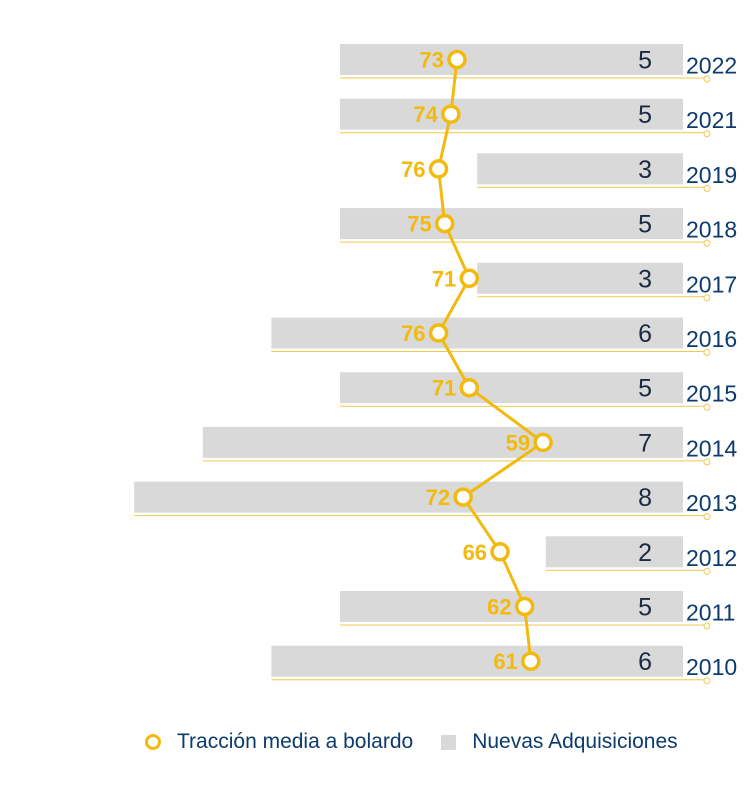 This screenshot has height=790, width=750. What do you see at coordinates (711, 394) in the screenshot?
I see `year-label-2015: 2015` at bounding box center [711, 394].